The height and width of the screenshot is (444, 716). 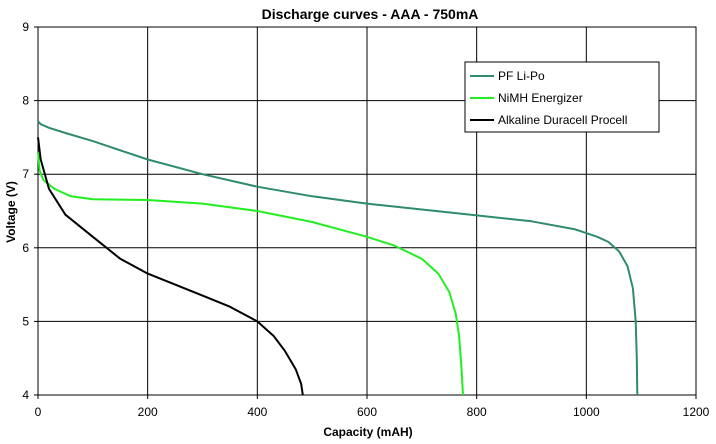 What do you see at coordinates (370, 14) in the screenshot?
I see `chart-title: Discharge curves - AAA - 750mA` at bounding box center [370, 14].